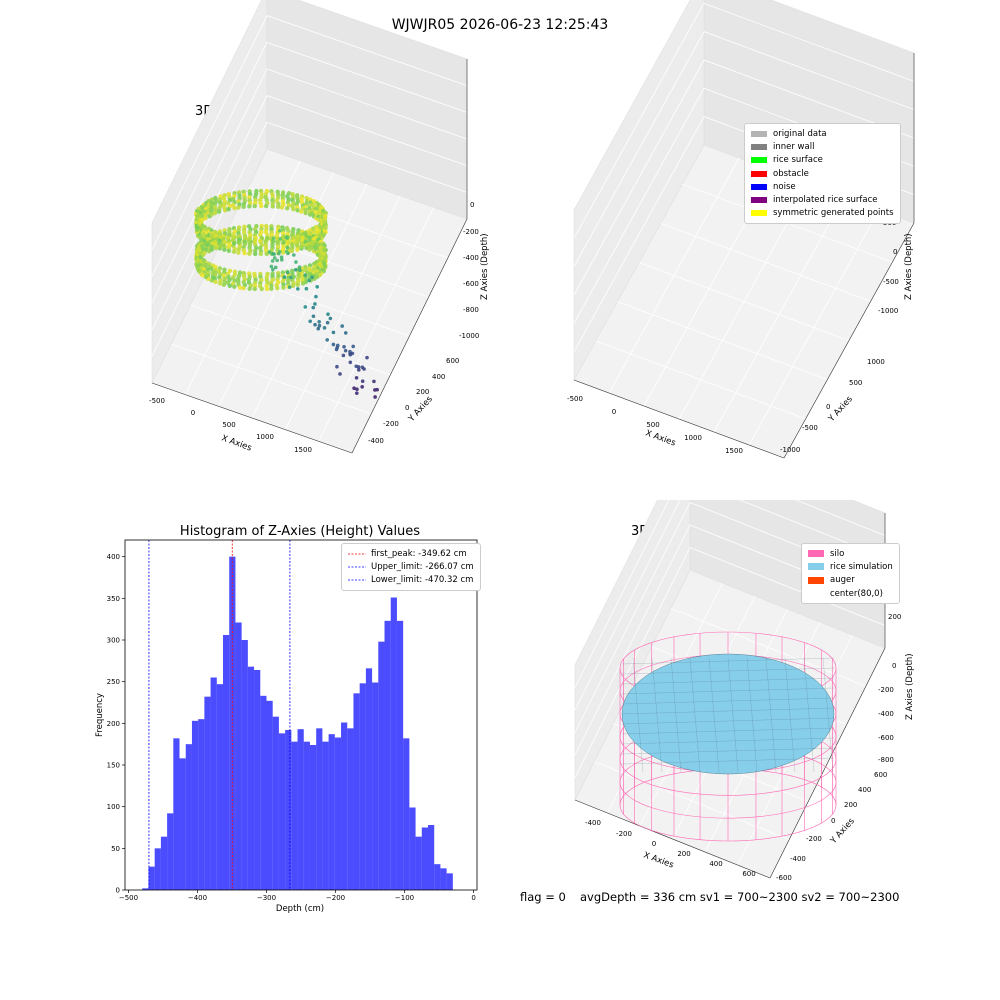  What do you see at coordinates (157, 401) in the screenshot?
I see `raw-xtick: -500` at bounding box center [157, 401].